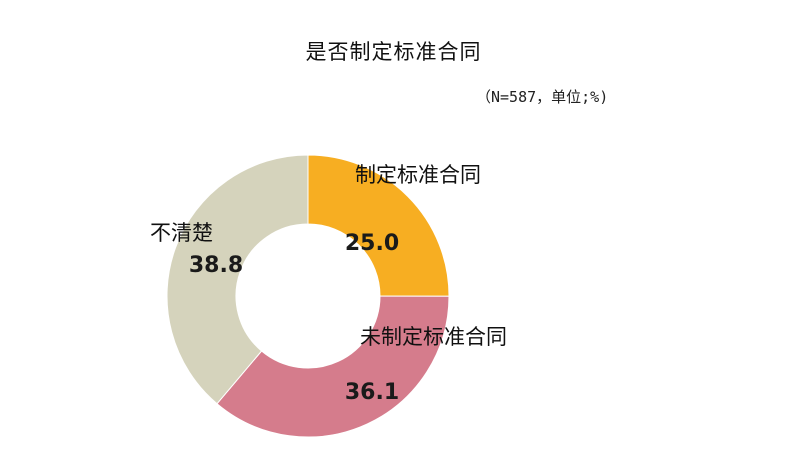 The width and height of the screenshot is (787, 463). What do you see at coordinates (393, 52) in the screenshot?
I see `chart-title: 是否制定标准合同` at bounding box center [393, 52].